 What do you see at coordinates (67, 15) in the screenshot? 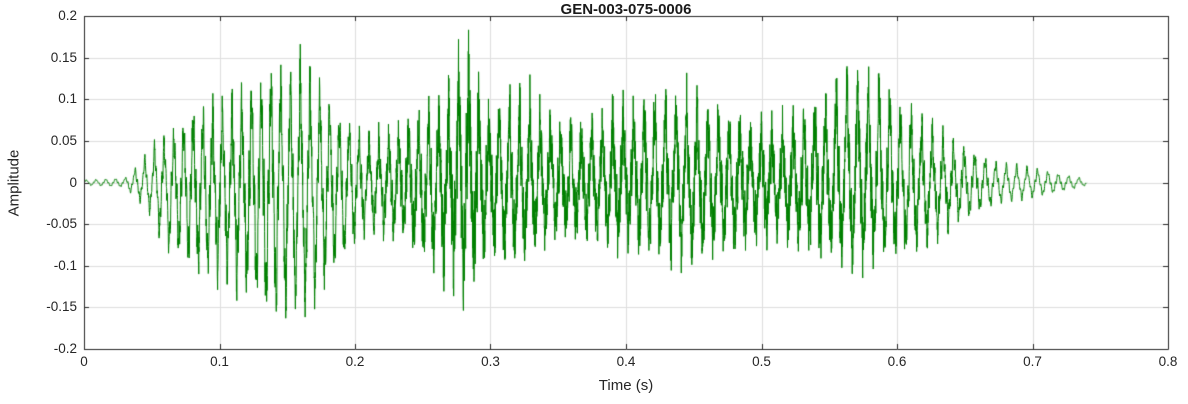
I see `y-tick-label: 0.2` at bounding box center [67, 15].